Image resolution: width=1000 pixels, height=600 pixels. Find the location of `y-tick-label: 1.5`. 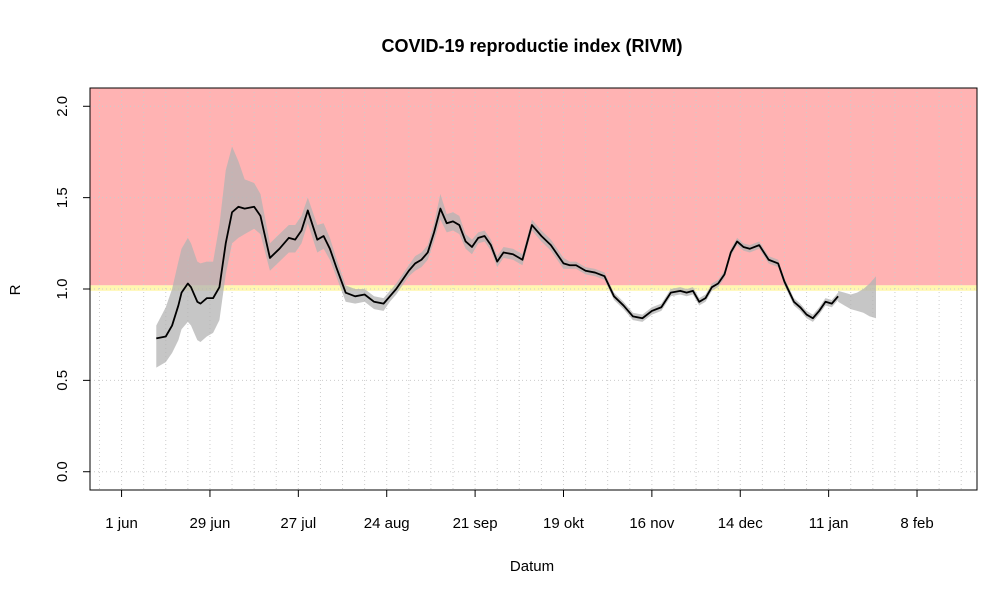

y-tick-label: 1.5 is located at coordinates (62, 197).